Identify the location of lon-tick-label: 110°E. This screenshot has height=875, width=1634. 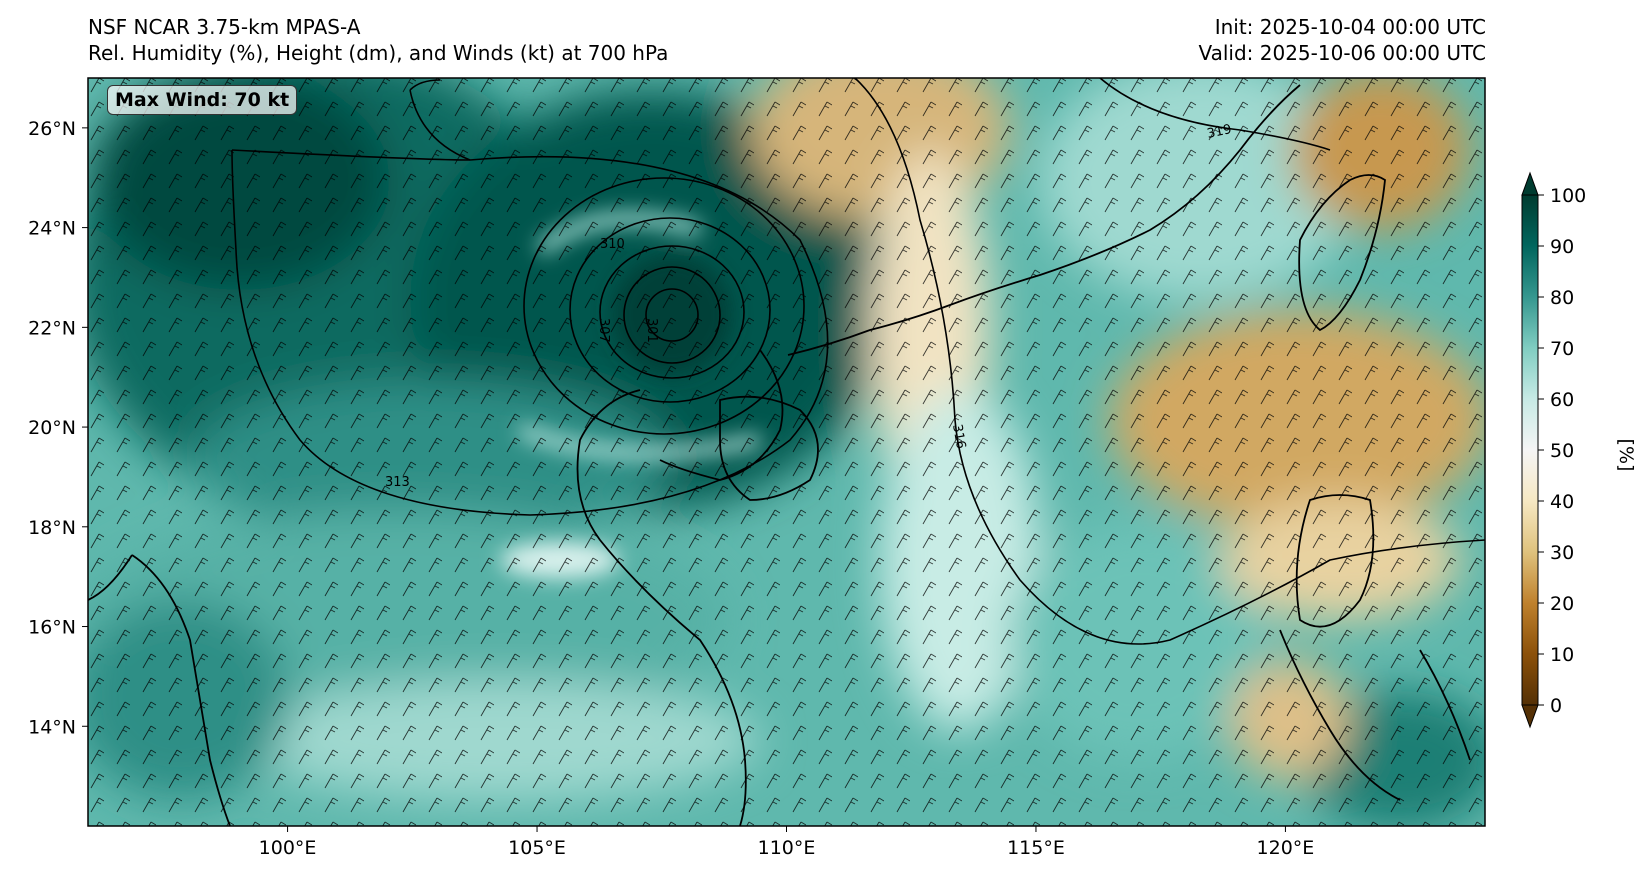
(787, 848).